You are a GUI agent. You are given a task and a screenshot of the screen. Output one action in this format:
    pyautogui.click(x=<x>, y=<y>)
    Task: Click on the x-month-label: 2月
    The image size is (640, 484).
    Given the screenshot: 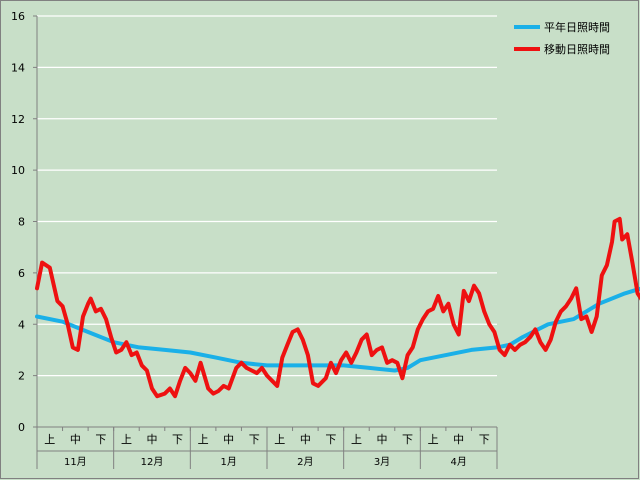 What is the action you would take?
    pyautogui.click(x=305, y=462)
    